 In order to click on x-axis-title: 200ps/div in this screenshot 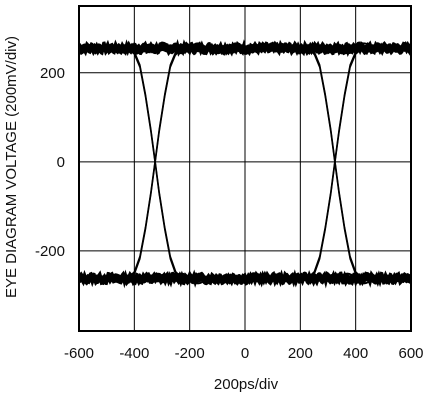, I will do `click(246, 384)`.